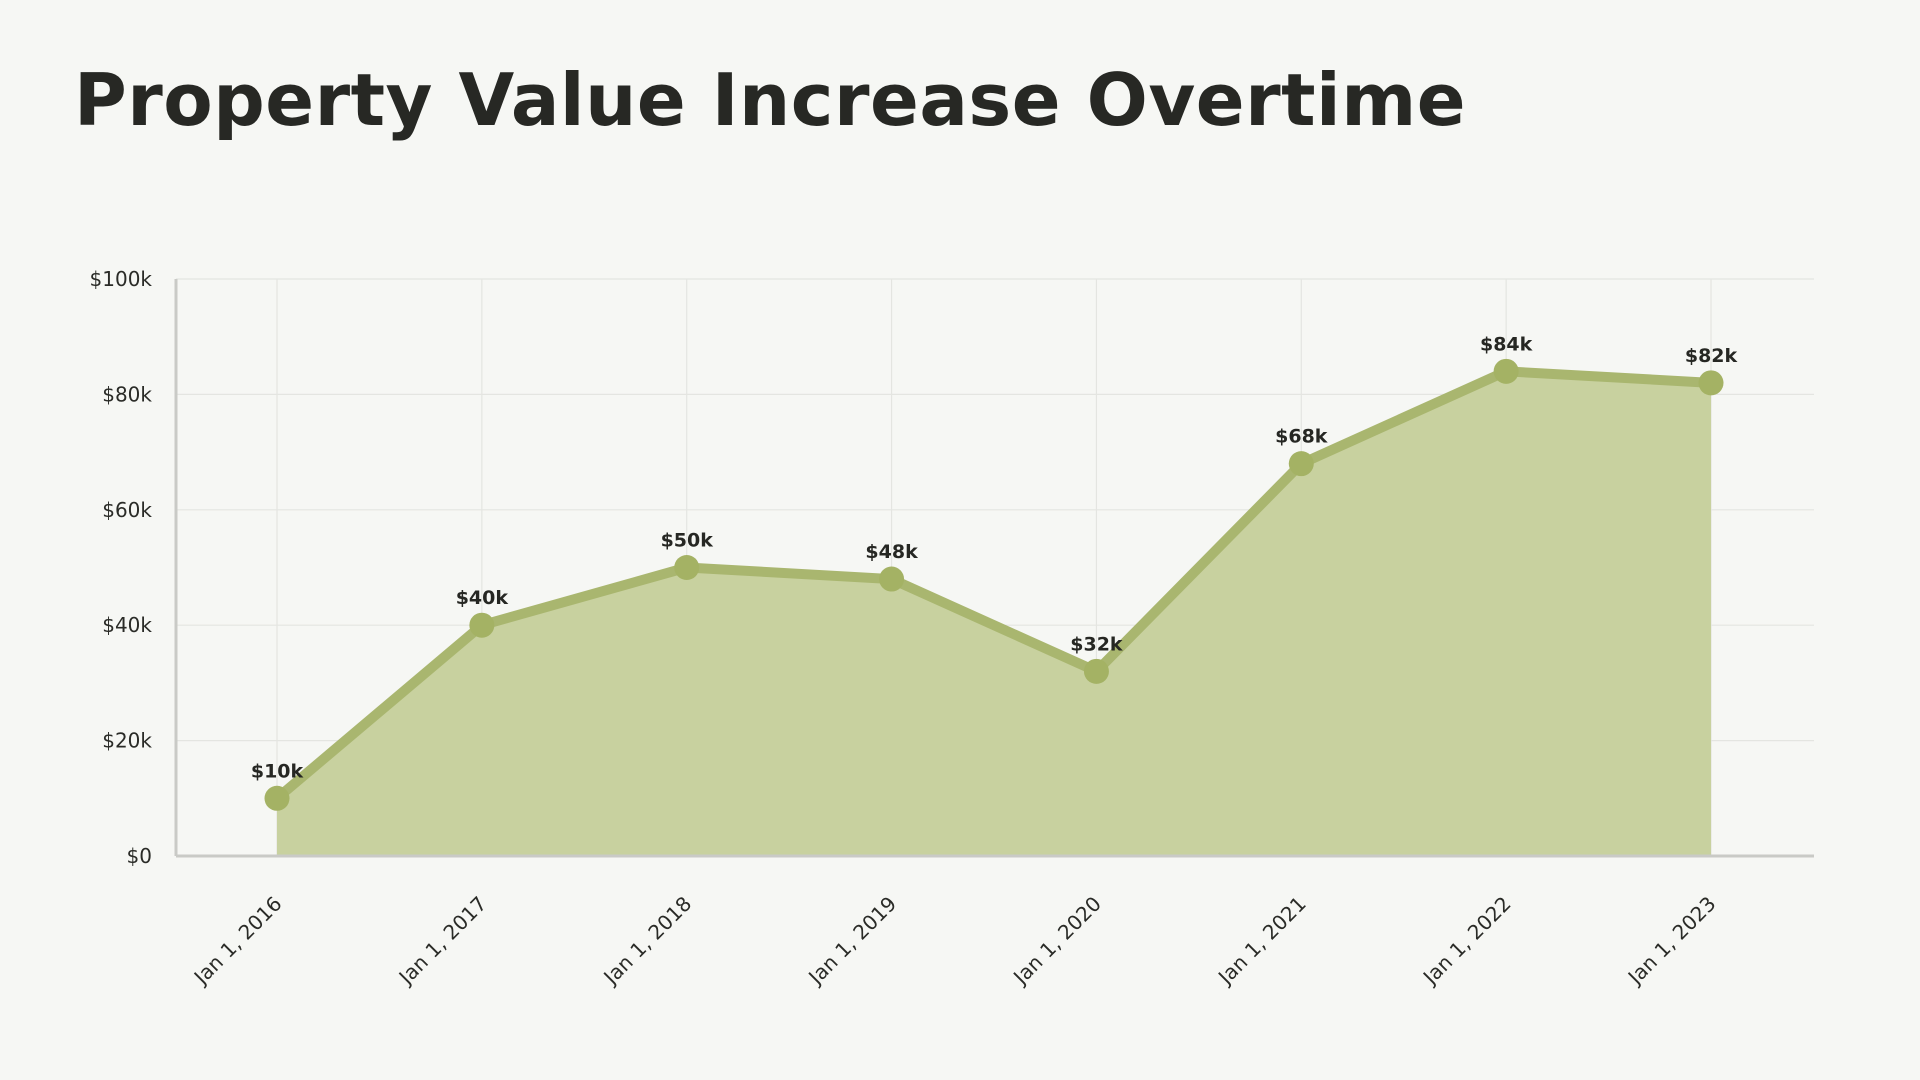 Image resolution: width=1920 pixels, height=1080 pixels. I want to click on y-tick-label-3: $60k, so click(127, 510).